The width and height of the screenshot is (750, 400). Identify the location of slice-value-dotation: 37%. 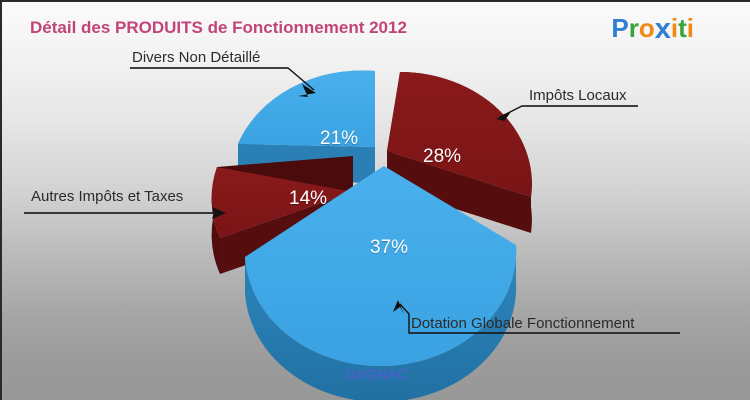
(389, 247).